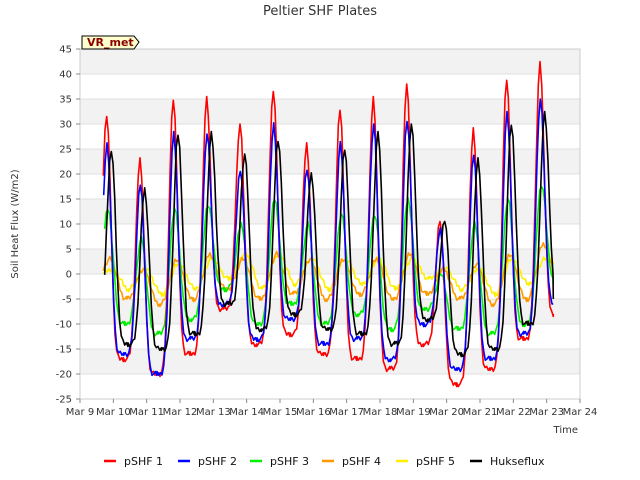 This screenshot has width=640, height=480. Describe the element at coordinates (361, 461) in the screenshot. I see `legend-label: pSHF 4` at that location.